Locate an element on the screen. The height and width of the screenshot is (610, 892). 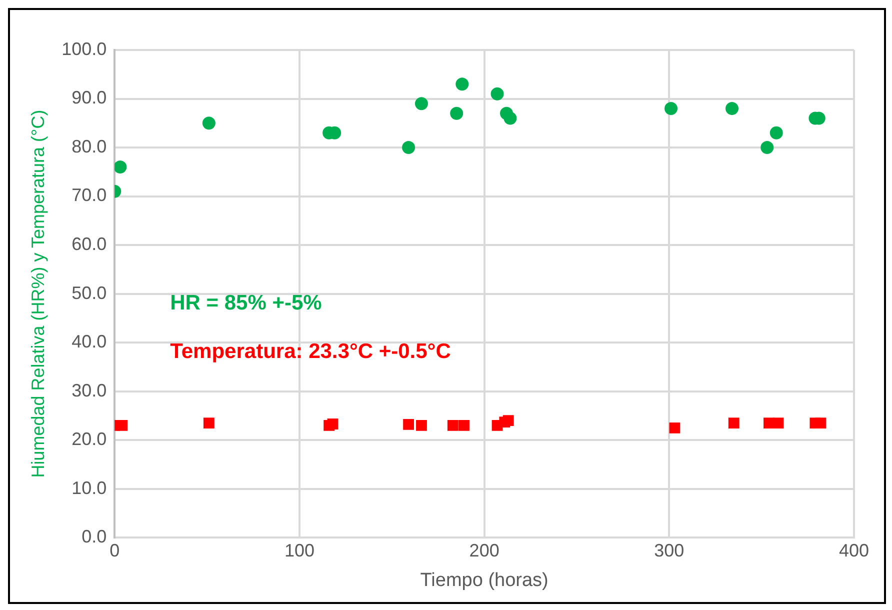
y-tick-label: 20.0 is located at coordinates (89, 439).